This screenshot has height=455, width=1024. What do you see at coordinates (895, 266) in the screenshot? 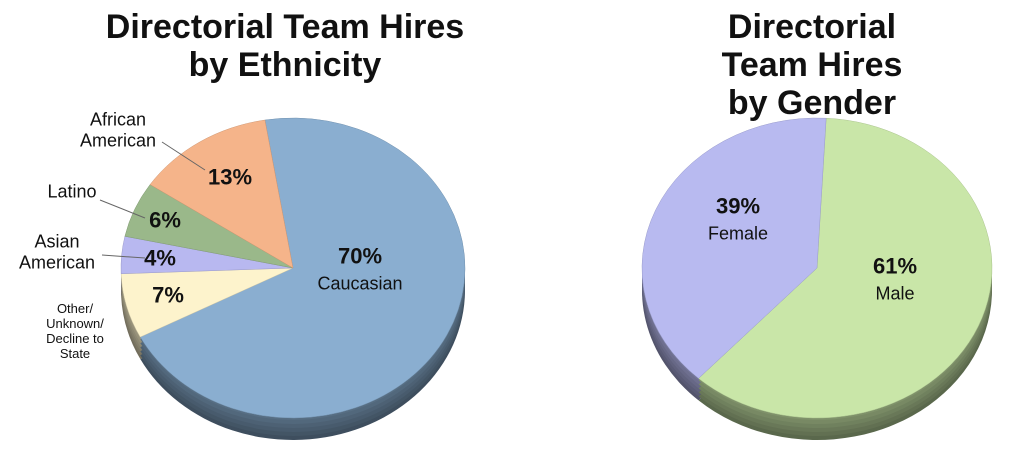
I see `value-label: 61%` at bounding box center [895, 266].